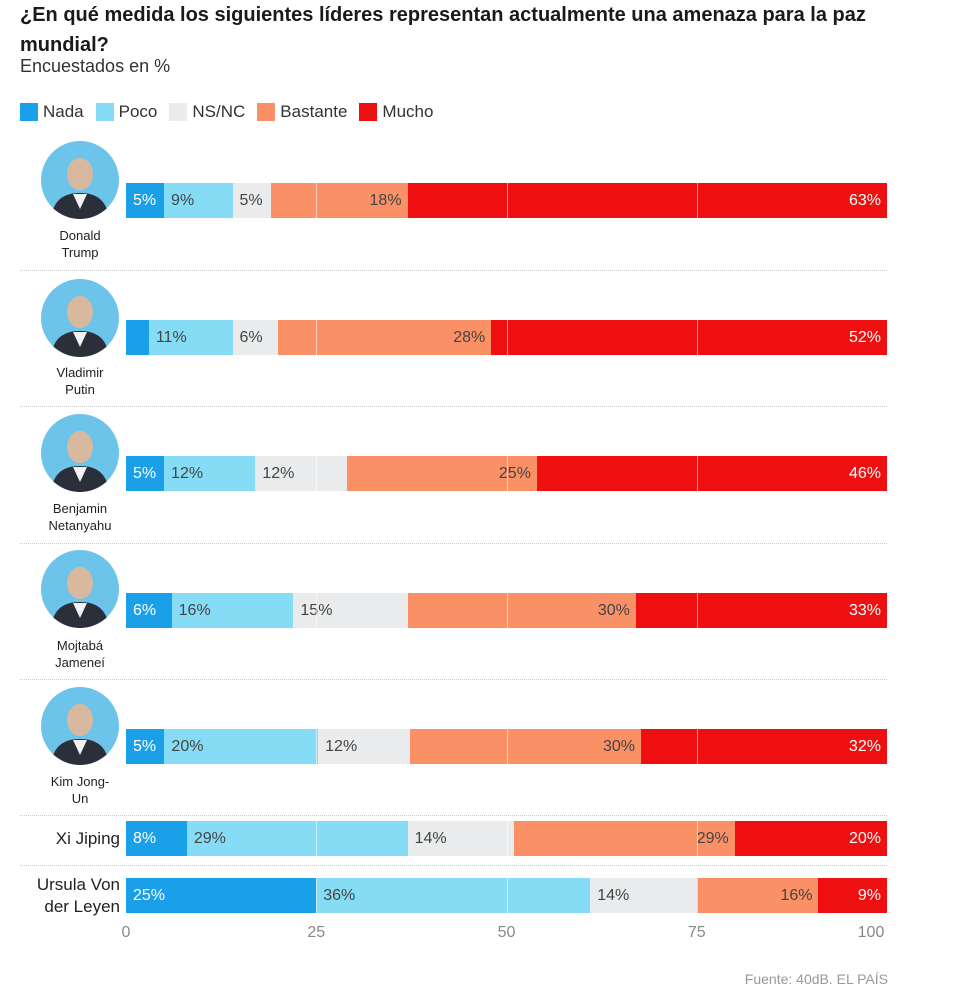 This screenshot has width=960, height=1007. What do you see at coordinates (339, 895) in the screenshot?
I see `data-label: 36%` at bounding box center [339, 895].